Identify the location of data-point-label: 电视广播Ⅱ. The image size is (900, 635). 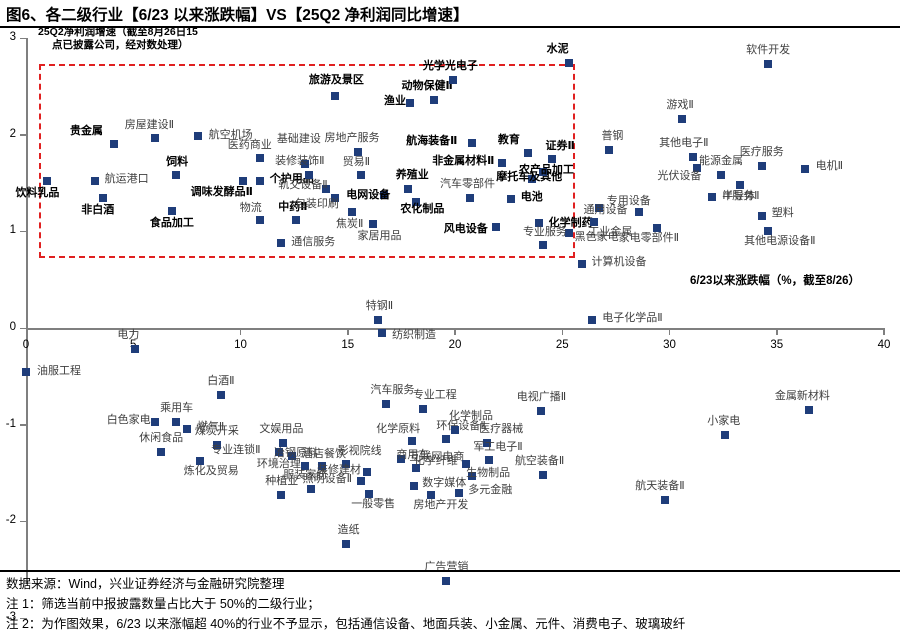
(541, 397).